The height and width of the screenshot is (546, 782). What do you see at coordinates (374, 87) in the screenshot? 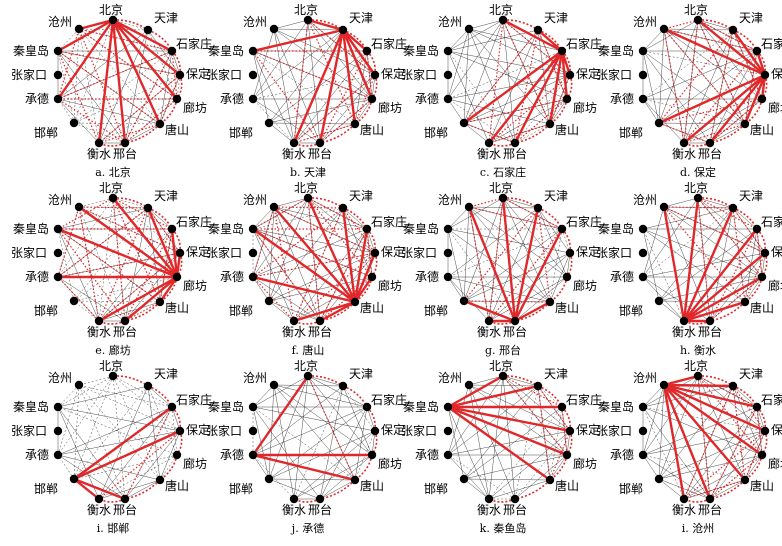
I see `ring-arc` at bounding box center [374, 87].